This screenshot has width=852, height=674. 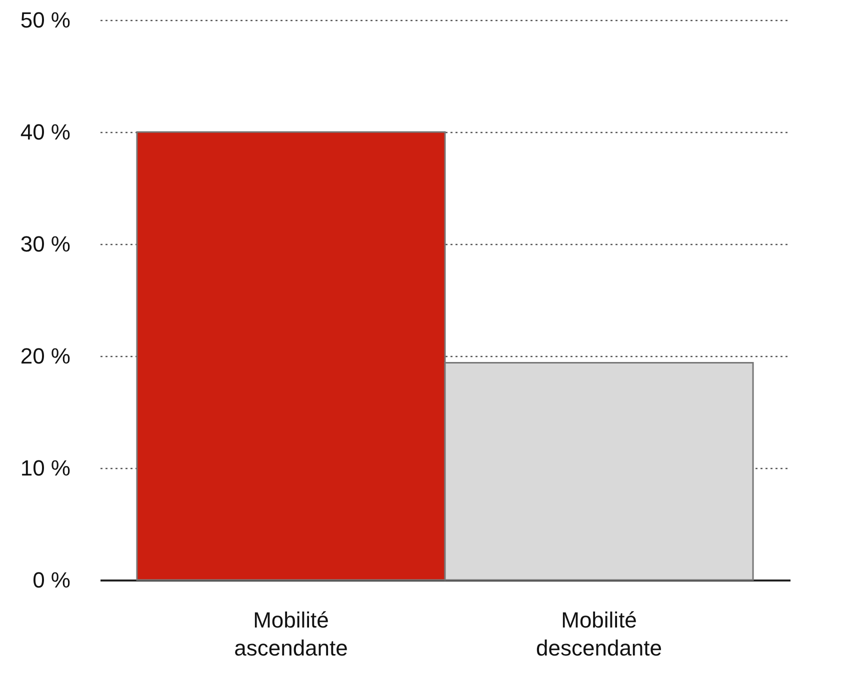 What do you see at coordinates (291, 634) in the screenshot?
I see `x-tick-label: Mobilité ascendante` at bounding box center [291, 634].